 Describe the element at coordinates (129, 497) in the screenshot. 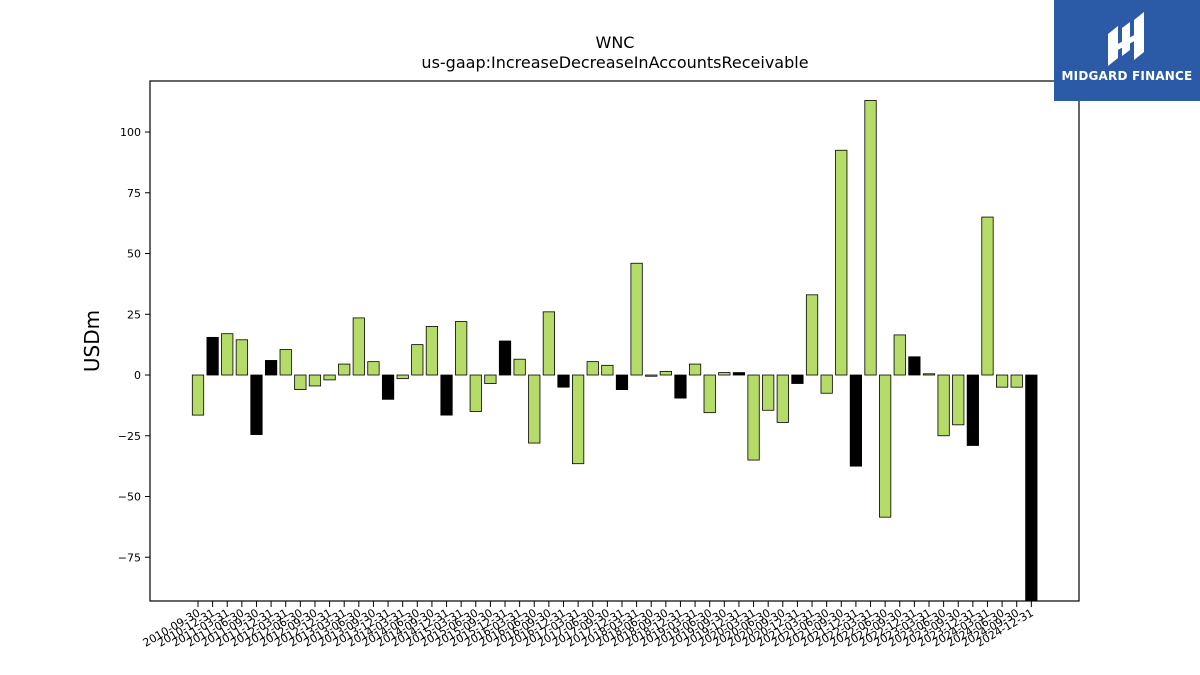

I see `y-tick-label: −50` at that location.